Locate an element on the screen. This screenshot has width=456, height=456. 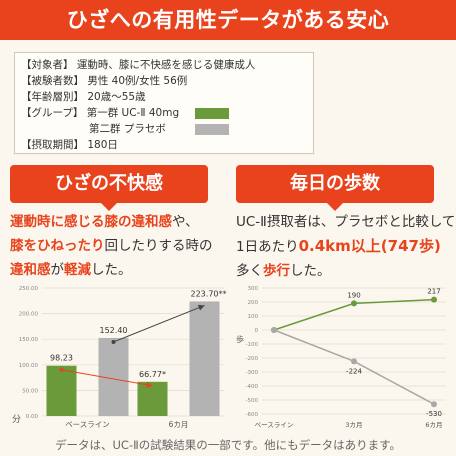
y-tick-label: -300 is located at coordinates (252, 373).